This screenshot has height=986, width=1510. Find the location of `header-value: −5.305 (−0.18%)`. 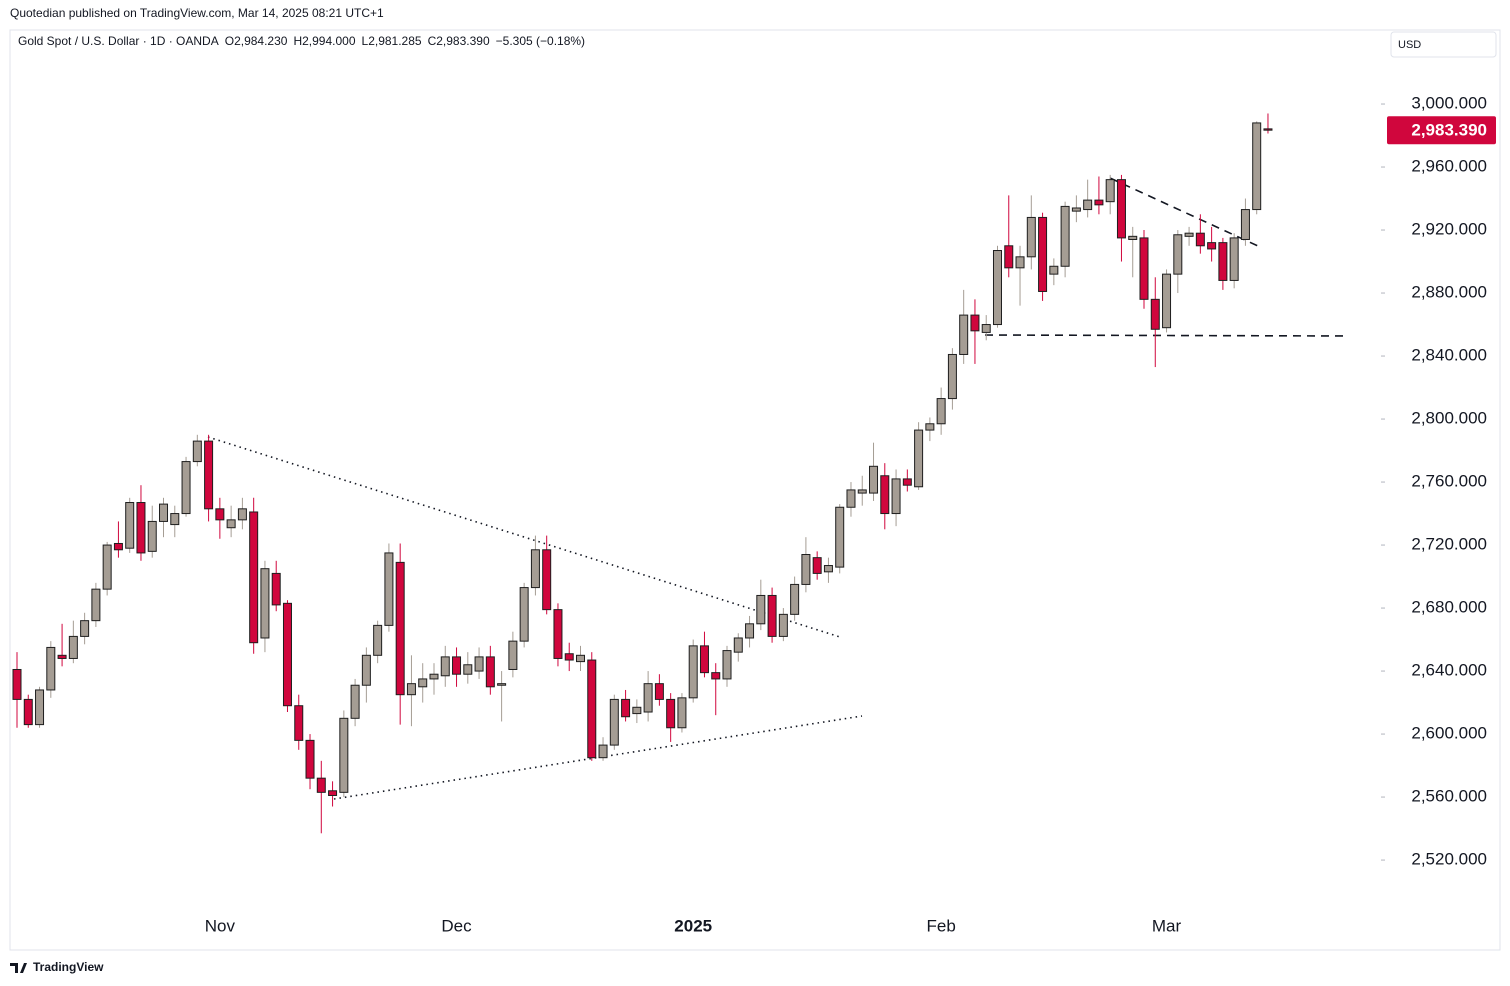

header-value: −5.305 (−0.18%) is located at coordinates (540, 41).